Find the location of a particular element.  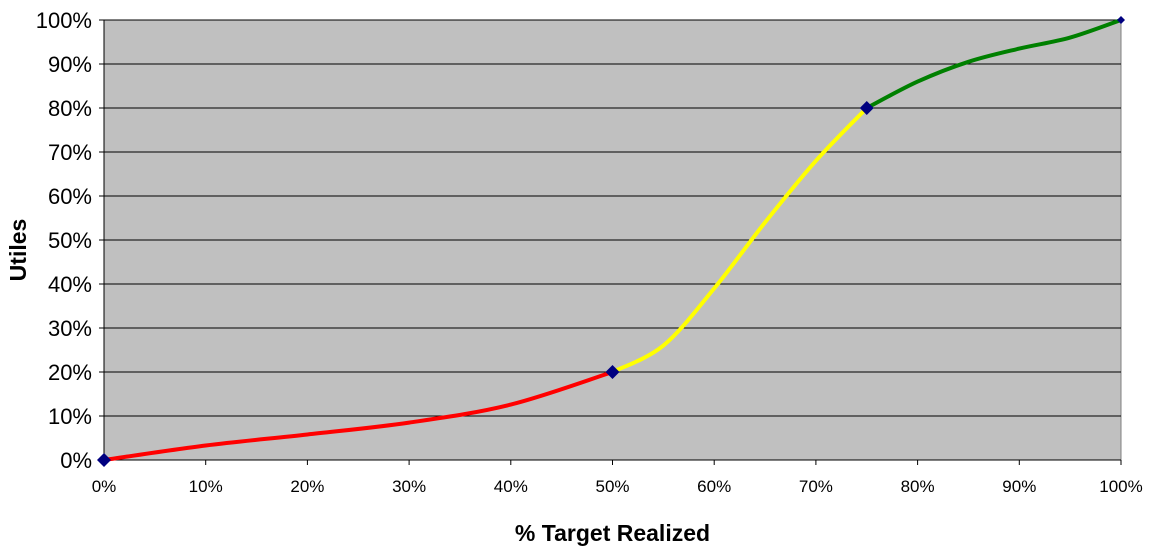

y-tick-label: 30% is located at coordinates (70, 328).